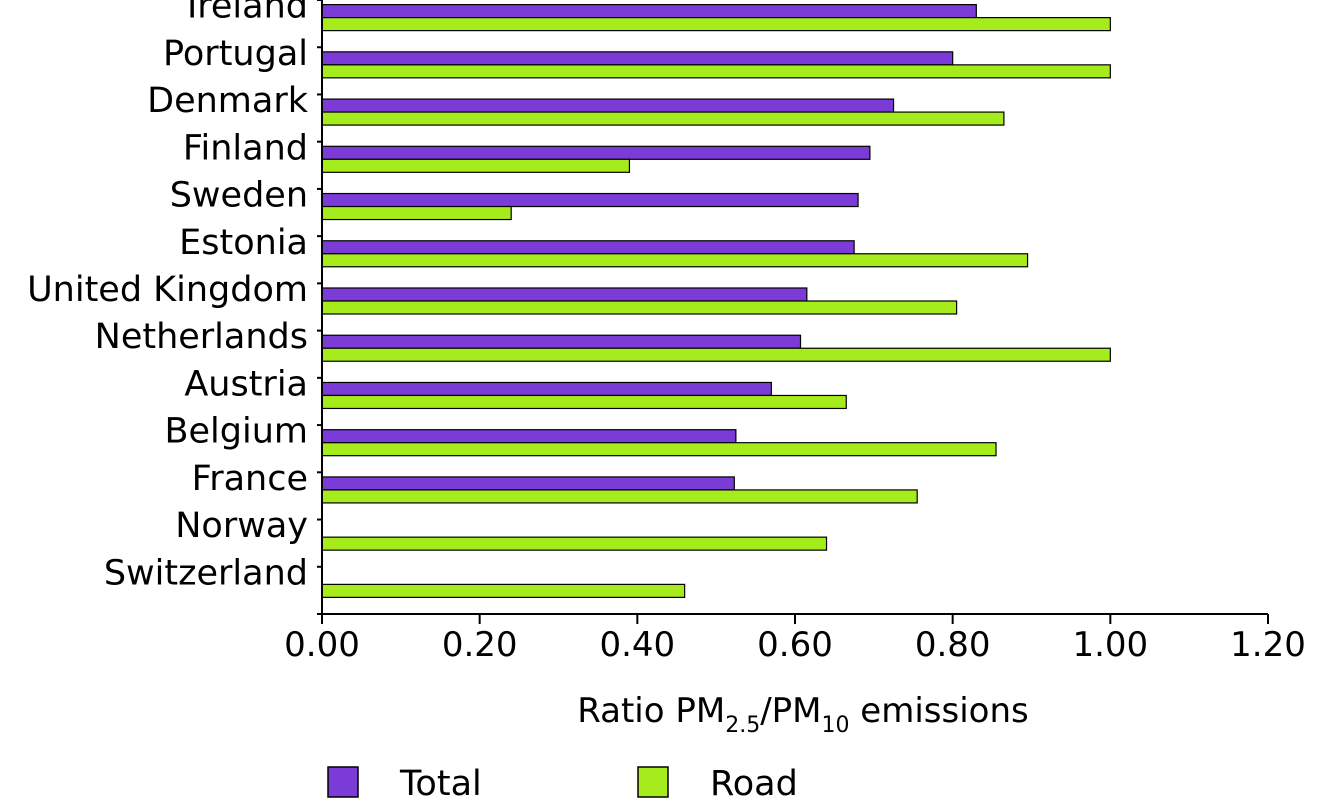  I want to click on x-axis-title: Ratio PM2.5/PM10 emissions, so click(802, 714).